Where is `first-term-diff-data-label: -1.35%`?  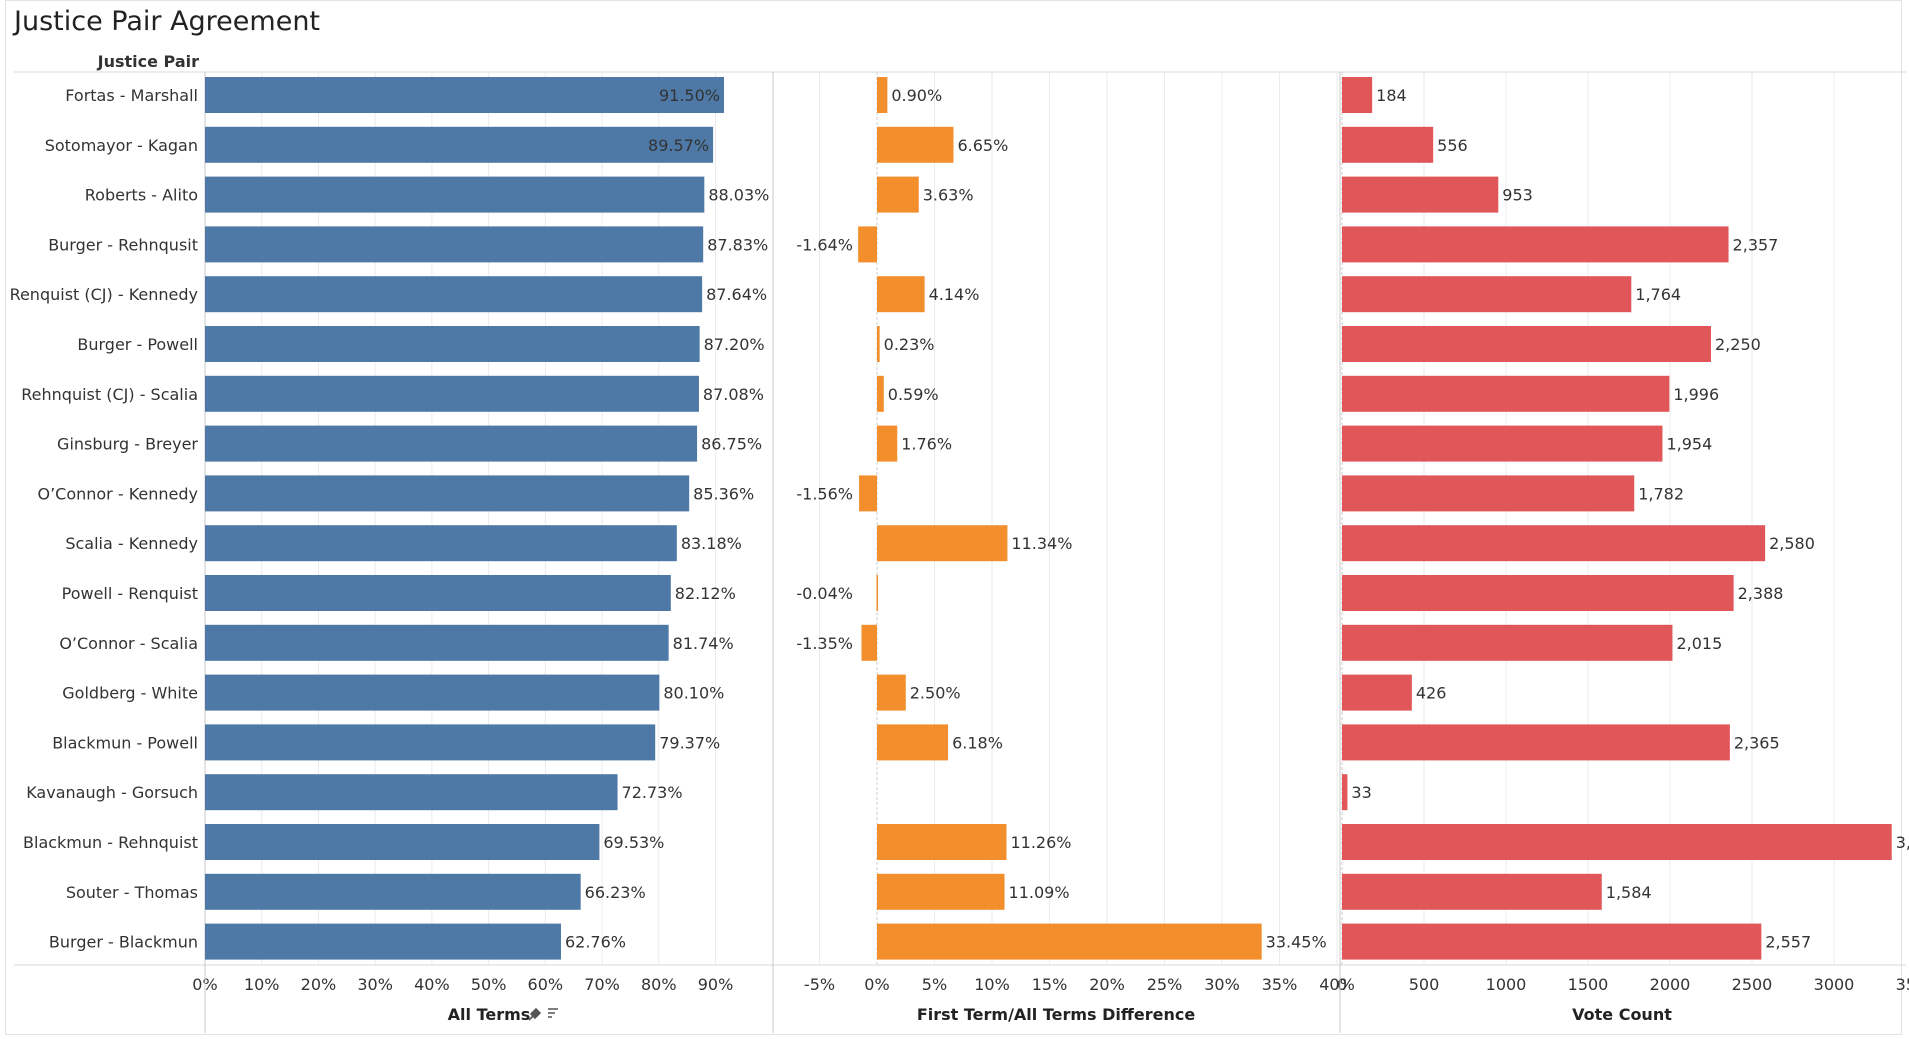
first-term-diff-data-label: -1.35% is located at coordinates (824, 643).